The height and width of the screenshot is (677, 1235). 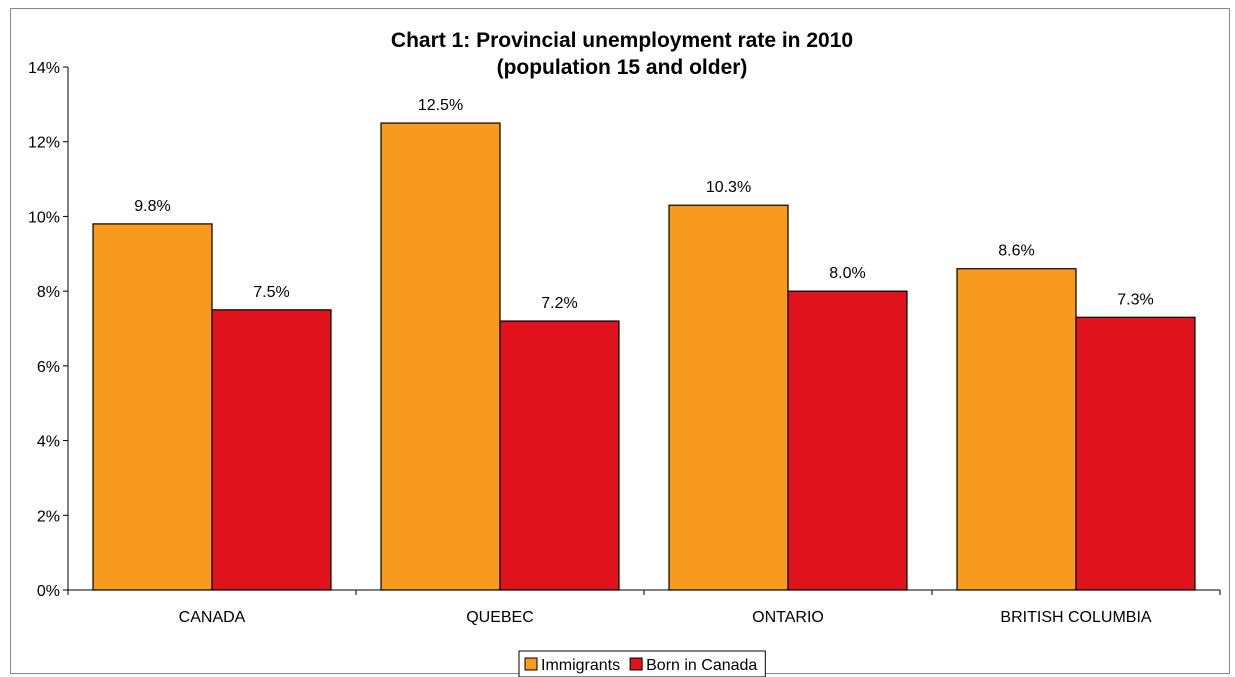 I want to click on y-tick-label: 2%, so click(x=48, y=516).